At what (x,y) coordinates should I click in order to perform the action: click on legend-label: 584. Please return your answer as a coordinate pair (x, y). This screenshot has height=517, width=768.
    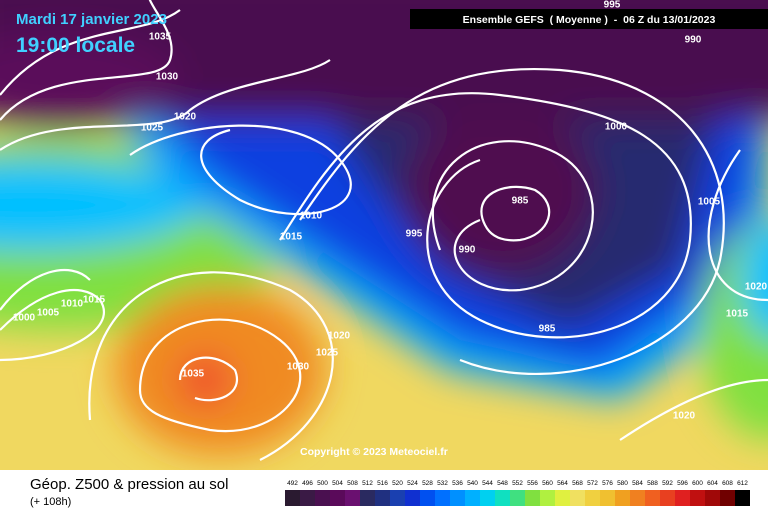
    Looking at the image, I should click on (637, 483).